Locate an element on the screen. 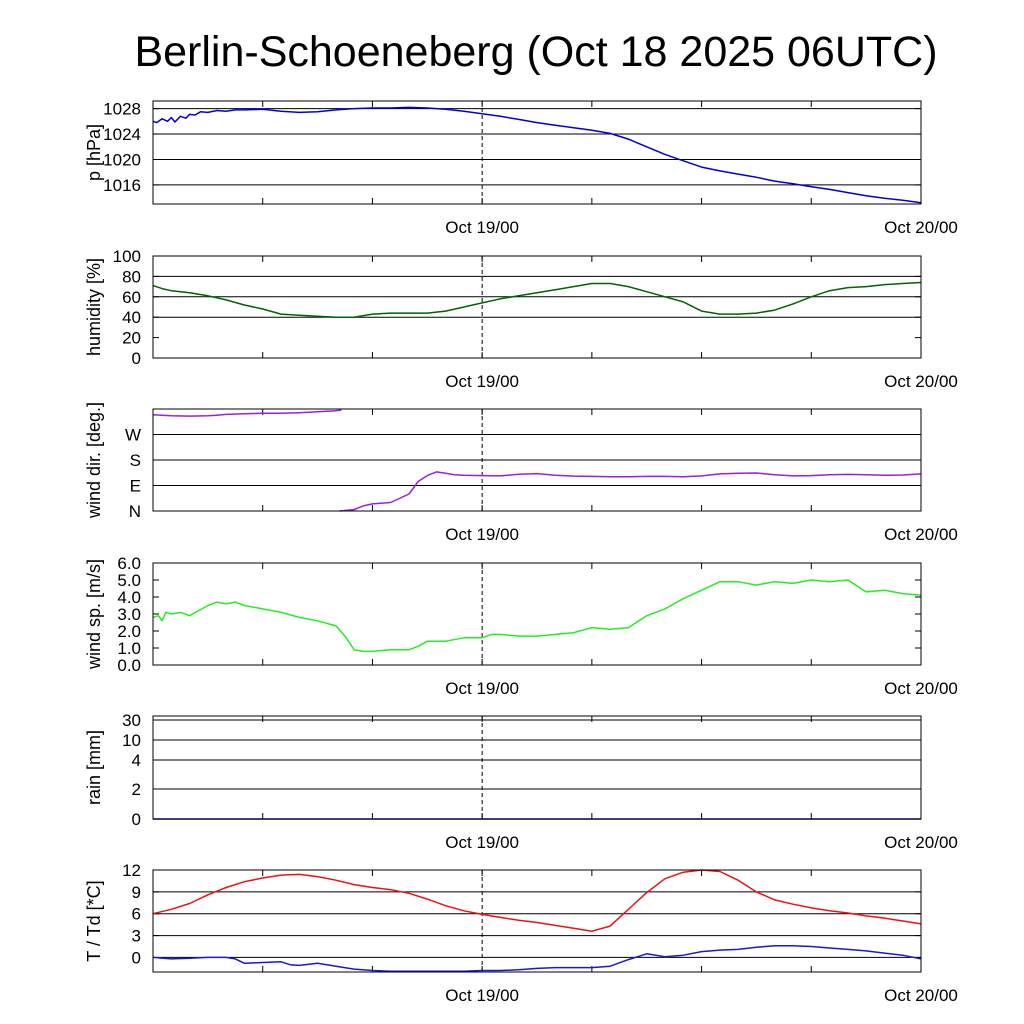 Image resolution: width=1024 pixels, height=1024 pixels. pressure-date-label: Oct 19/00 is located at coordinates (482, 227).